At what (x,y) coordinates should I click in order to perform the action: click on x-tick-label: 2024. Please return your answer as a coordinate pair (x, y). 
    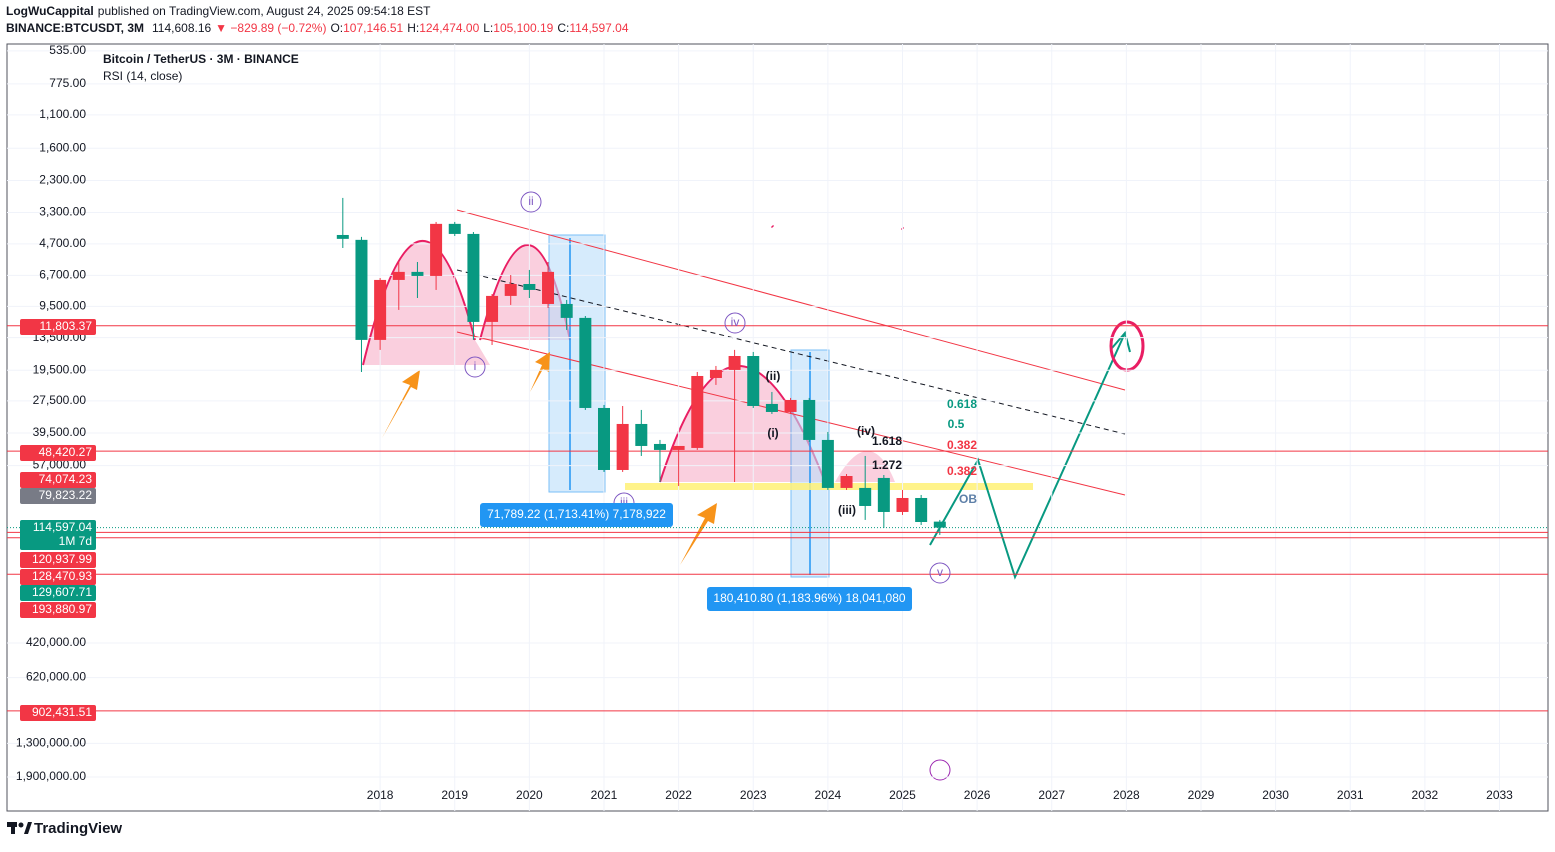
    Looking at the image, I should click on (828, 795).